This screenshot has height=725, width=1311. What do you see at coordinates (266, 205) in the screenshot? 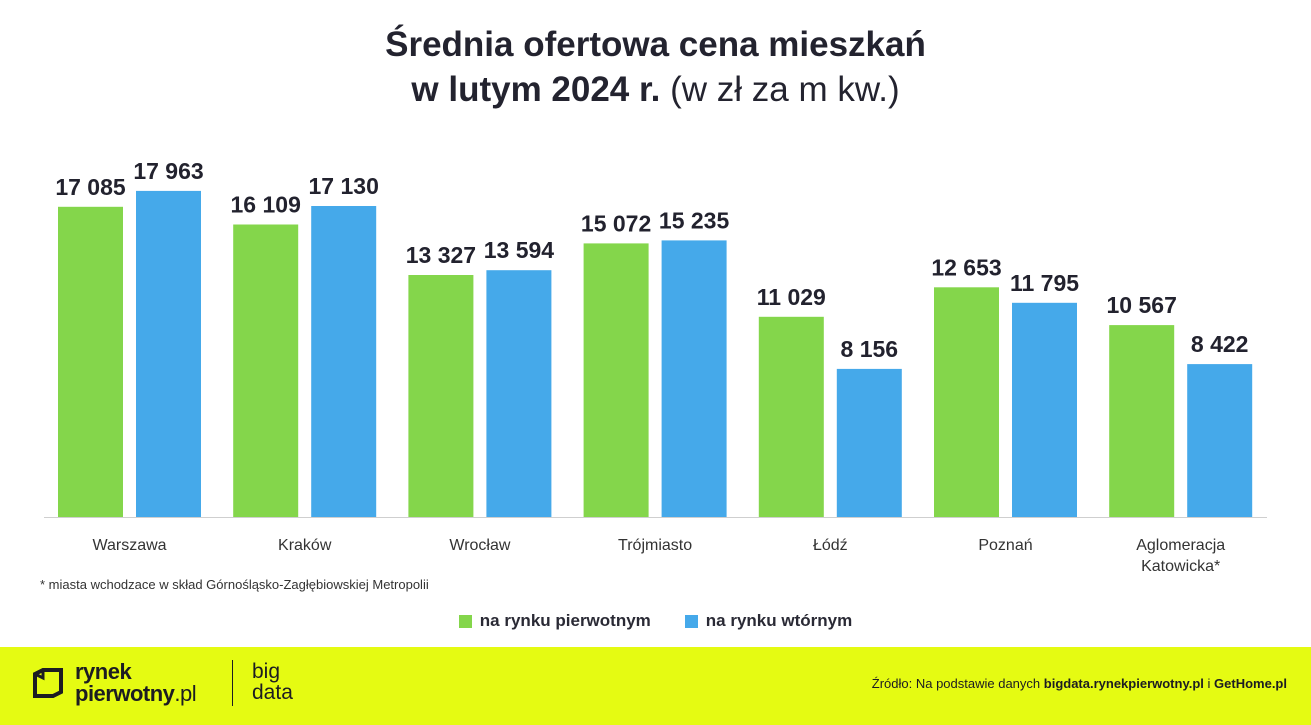
I see `value-label-primary-1: 16 109` at bounding box center [266, 205].